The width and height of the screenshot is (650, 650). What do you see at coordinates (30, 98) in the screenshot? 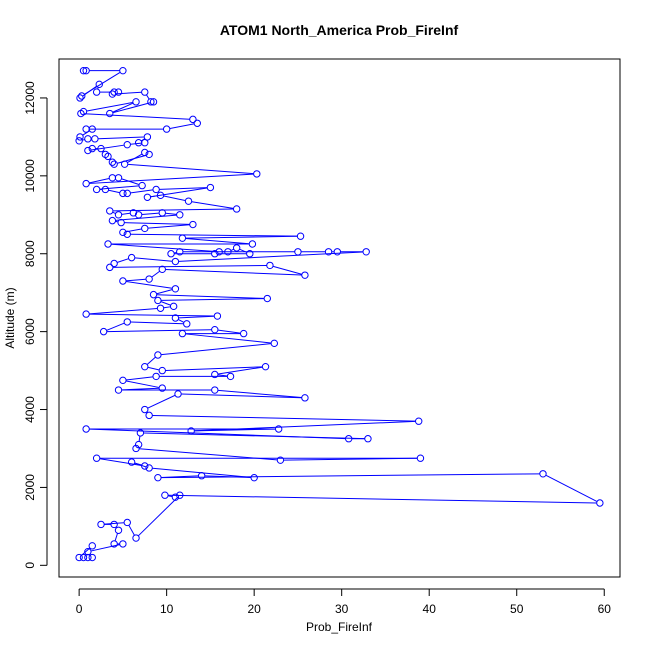
I see `y-tick-label: 12000` at bounding box center [30, 98].